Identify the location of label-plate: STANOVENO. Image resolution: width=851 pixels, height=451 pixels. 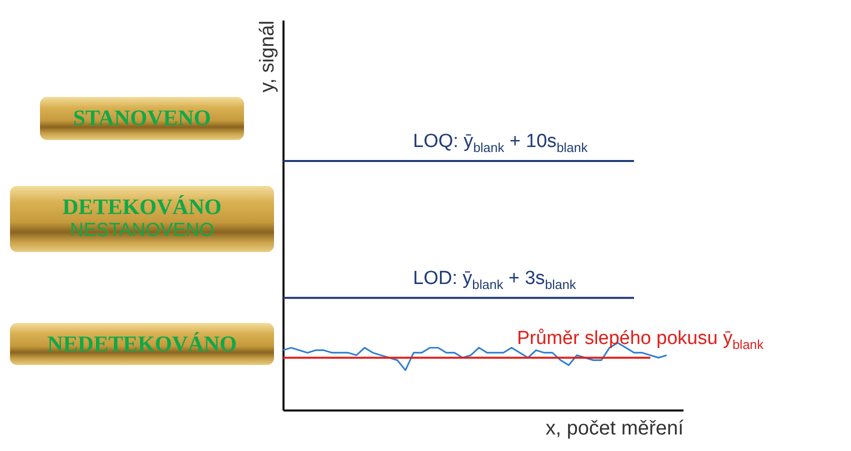
(142, 118).